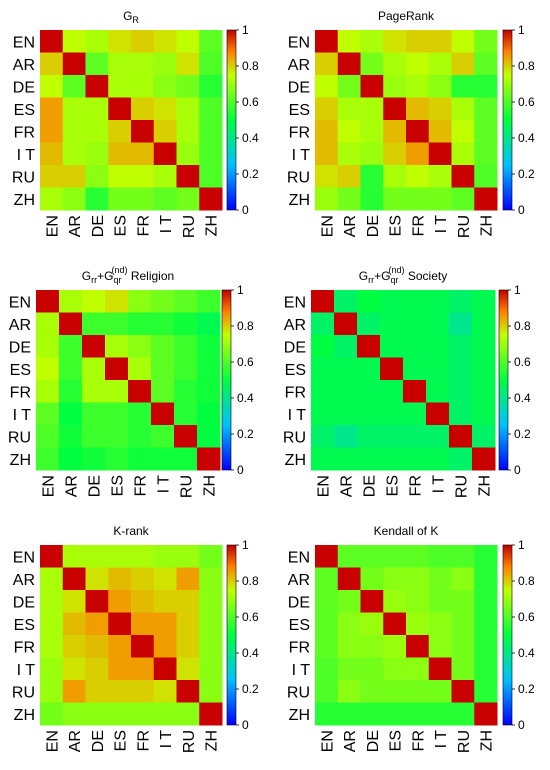  I want to click on row-label: DE, so click(24, 602).